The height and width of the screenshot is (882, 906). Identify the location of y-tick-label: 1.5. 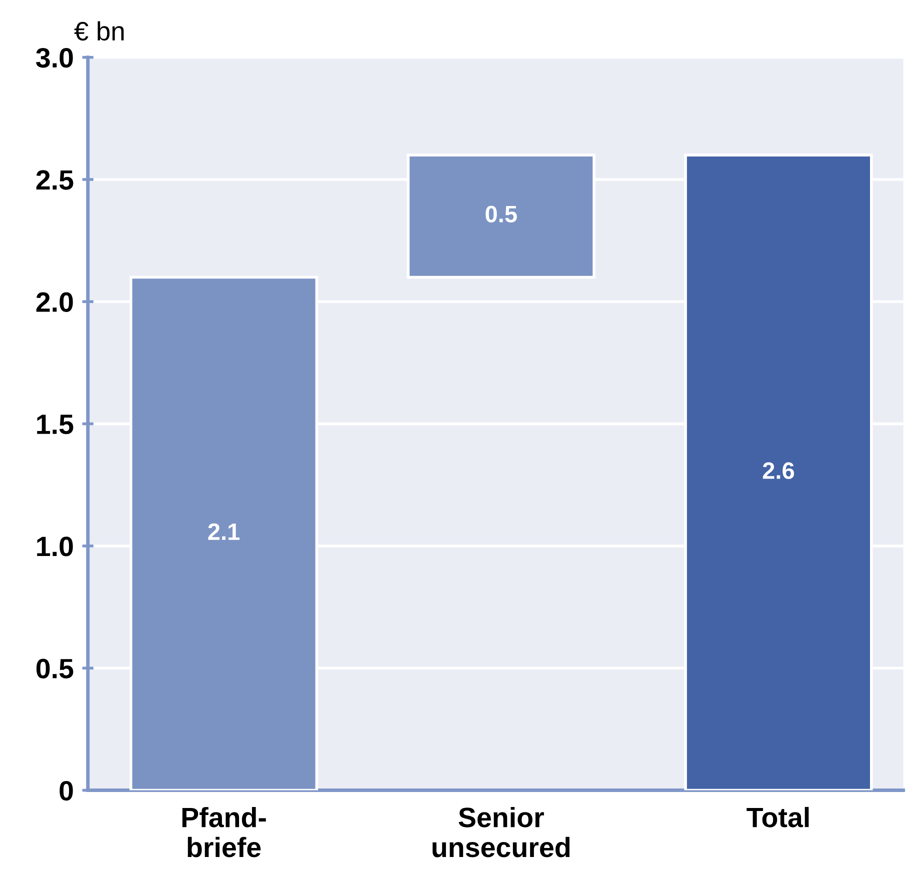
(55, 424).